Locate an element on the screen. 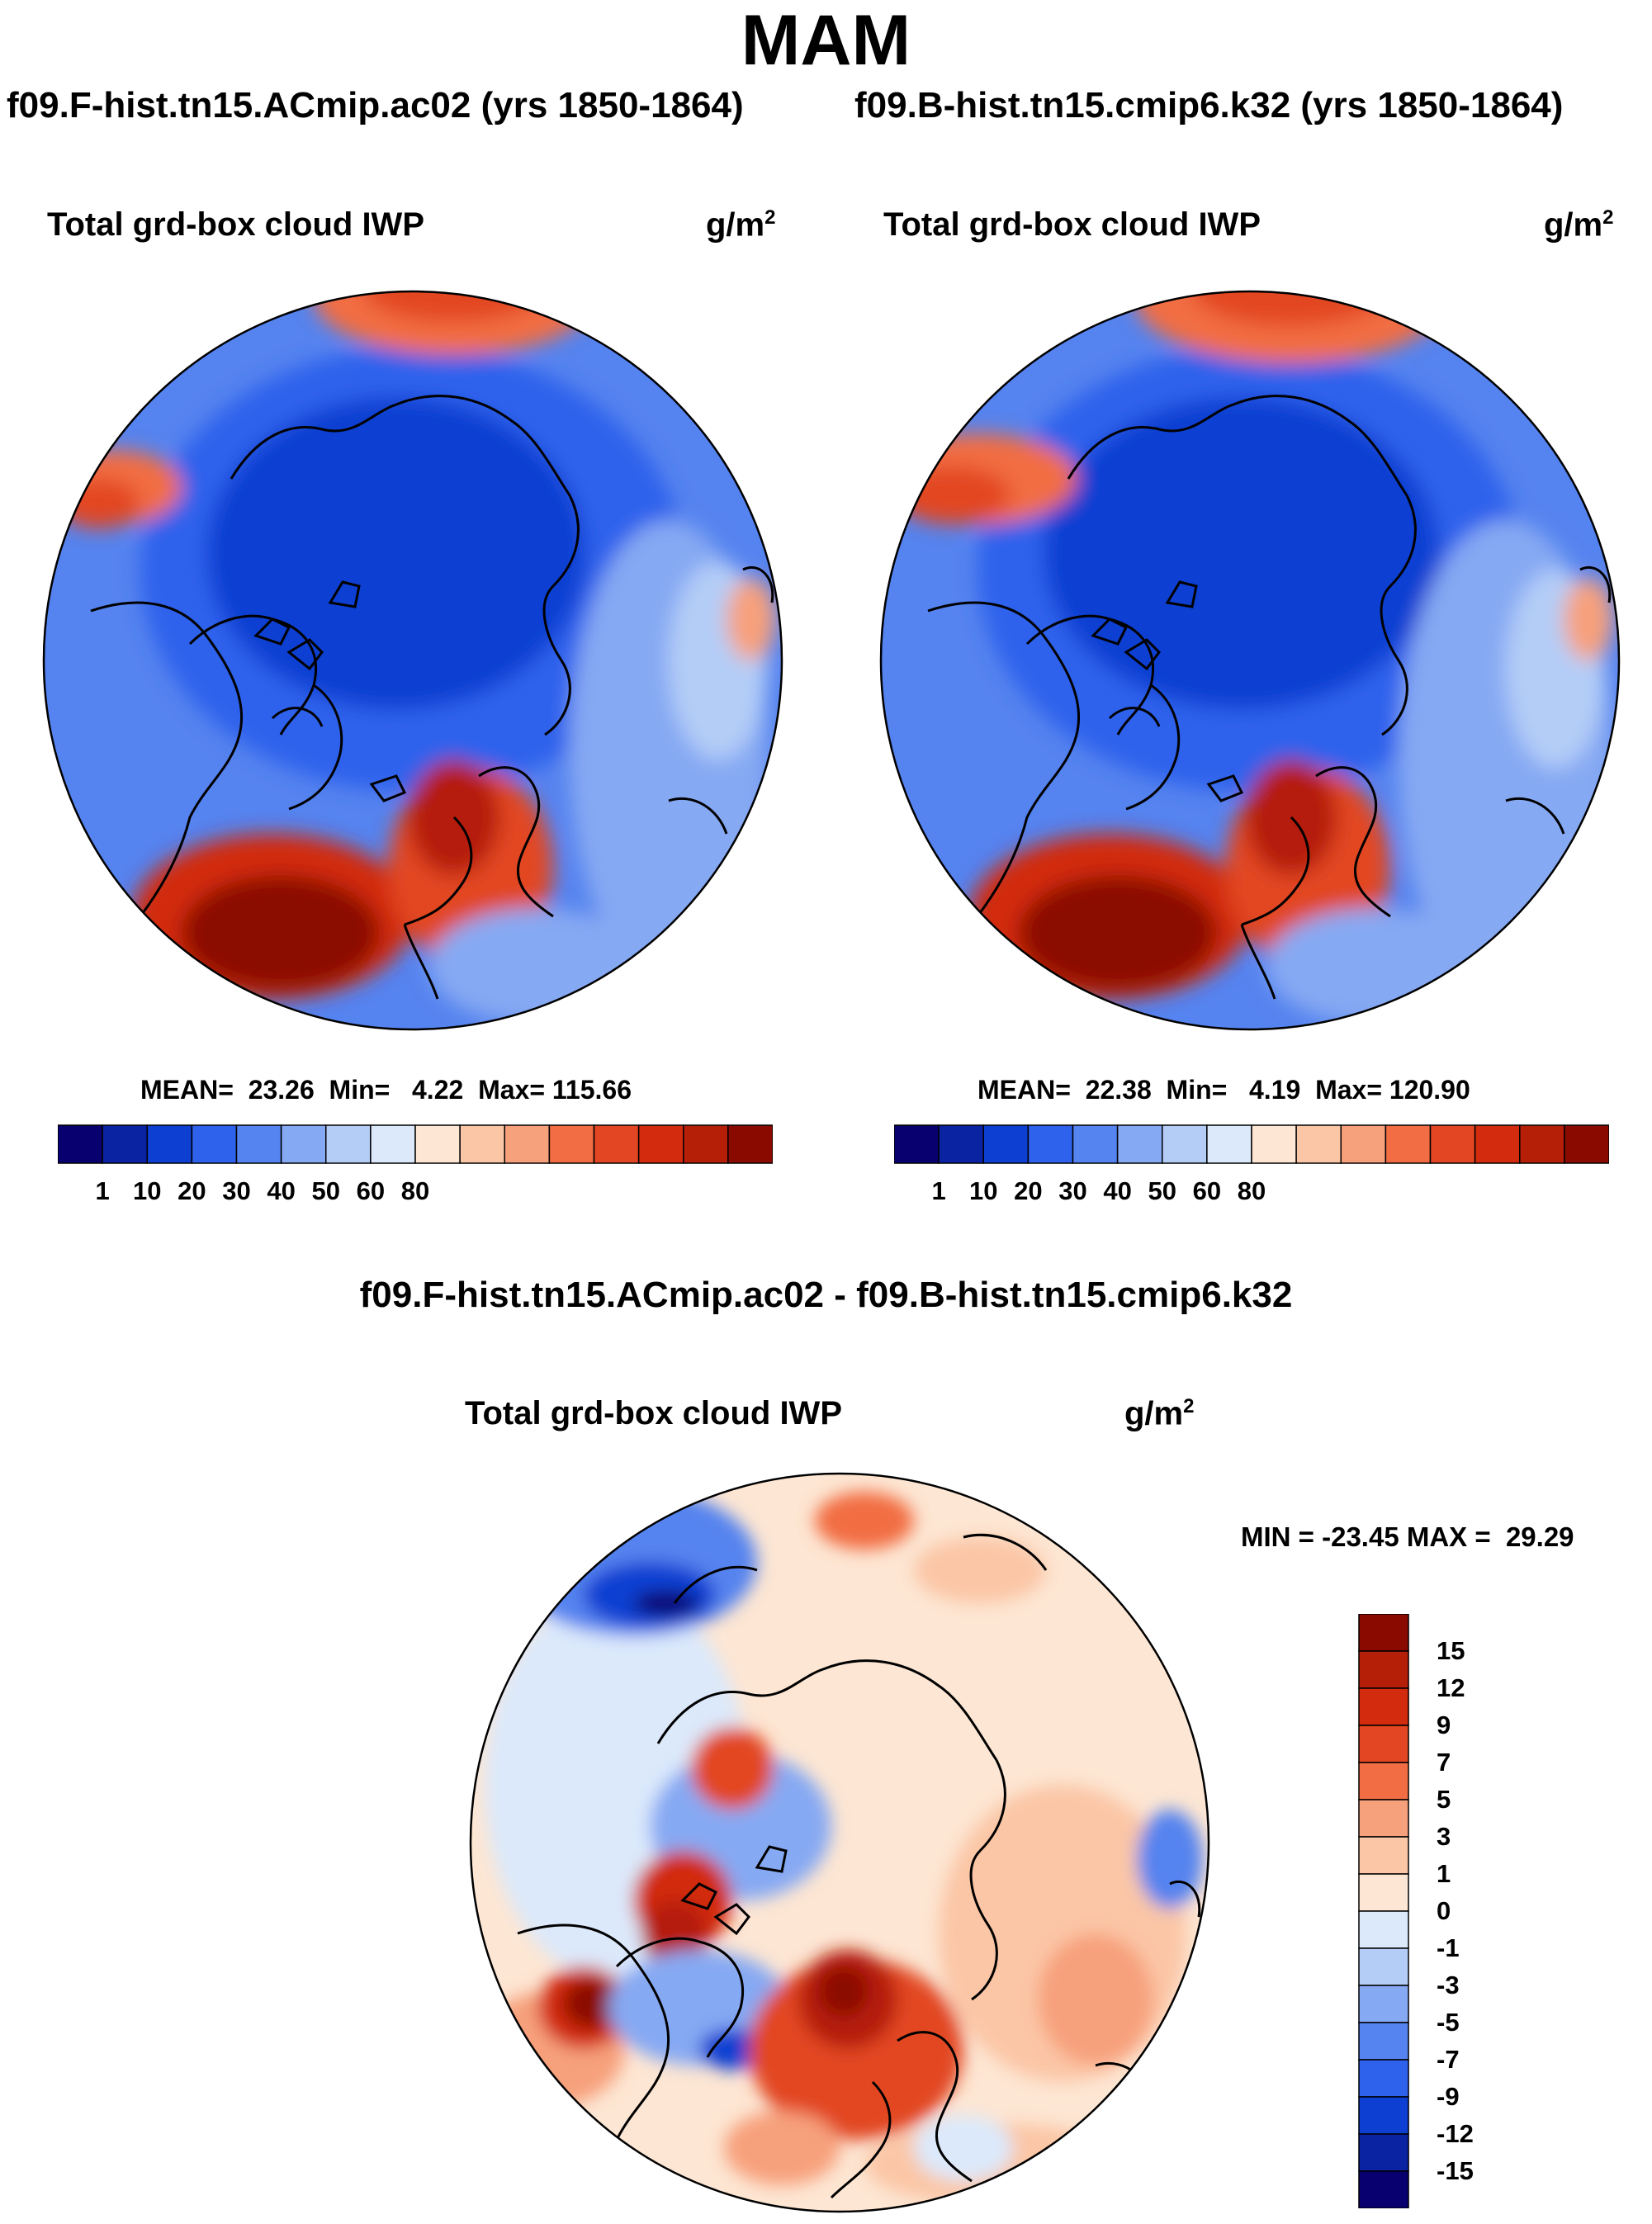 This screenshot has width=1652, height=2224. stats-left: MEAN= 23.26 Min= 4.22 Max= 115.66 is located at coordinates (386, 1090).